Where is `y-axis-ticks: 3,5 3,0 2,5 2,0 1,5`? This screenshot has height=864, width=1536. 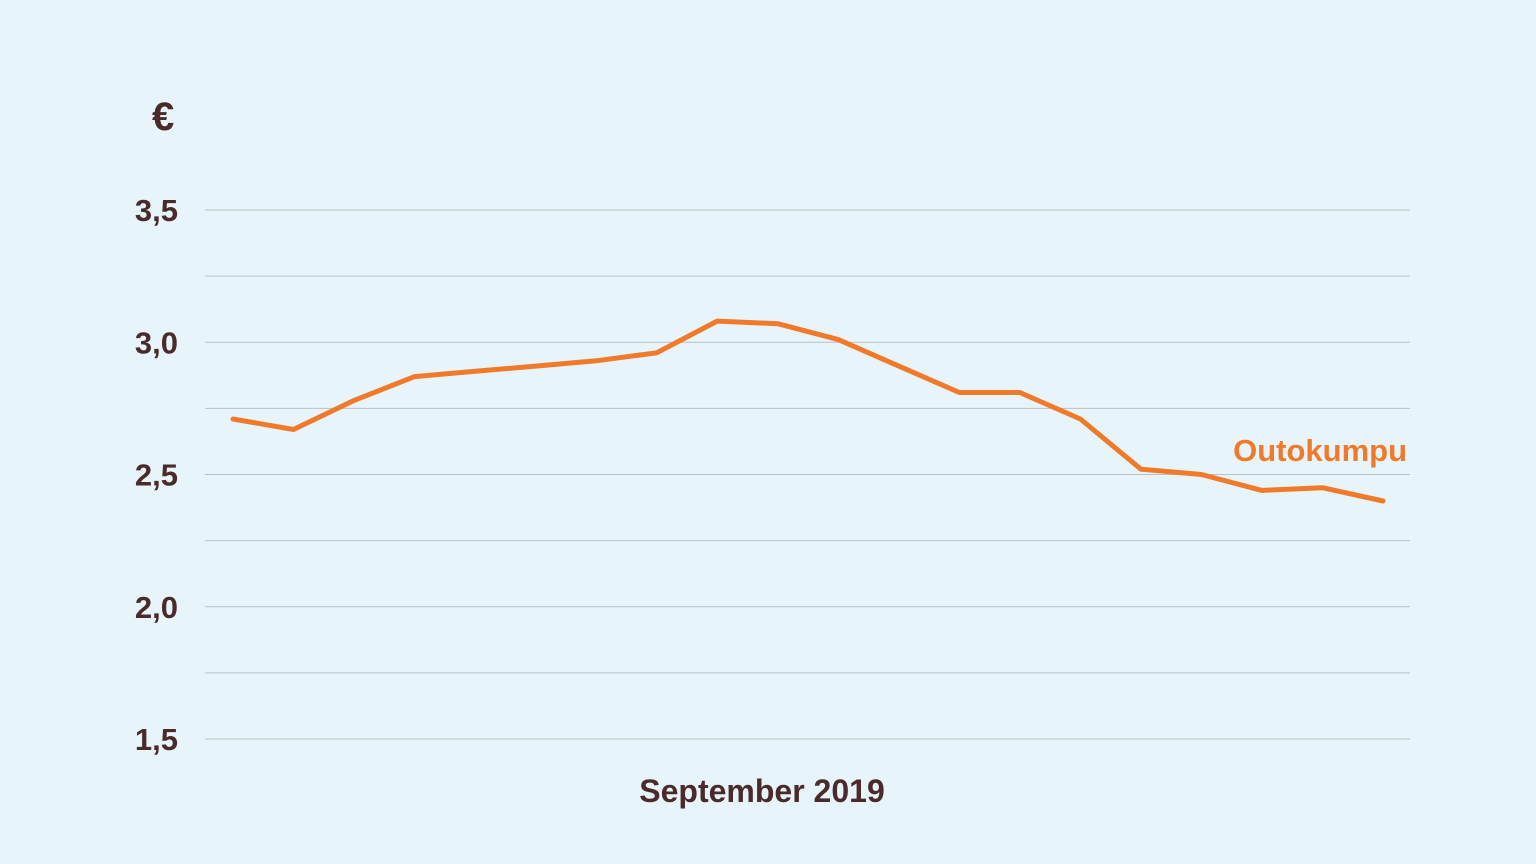
y-axis-ticks: 3,5 3,0 2,5 2,0 1,5 is located at coordinates (156, 475).